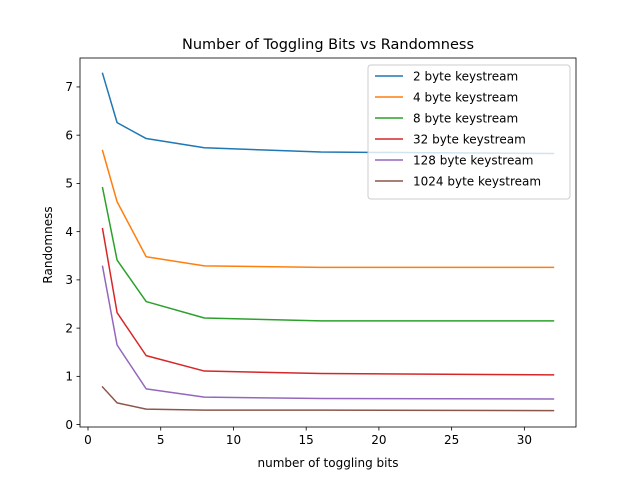 The width and height of the screenshot is (640, 480). What do you see at coordinates (69, 184) in the screenshot?
I see `y-tick-label-5: 5` at bounding box center [69, 184].